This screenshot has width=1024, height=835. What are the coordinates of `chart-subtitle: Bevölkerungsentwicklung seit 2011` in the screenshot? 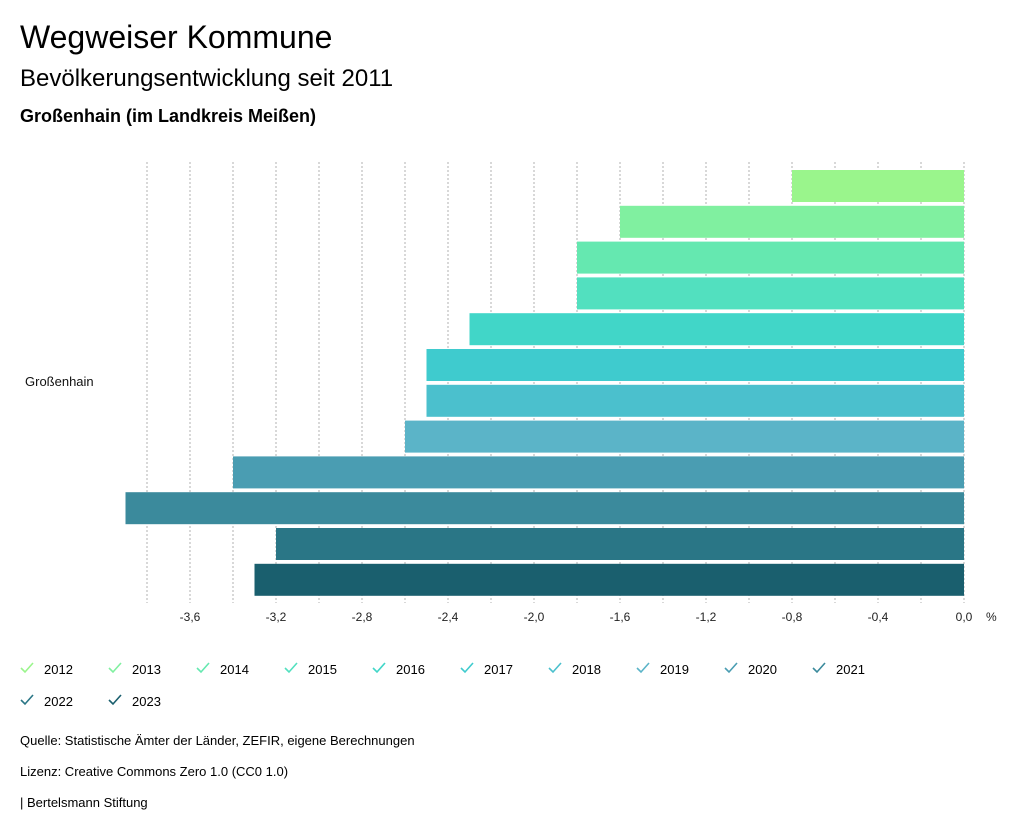 It's located at (207, 78).